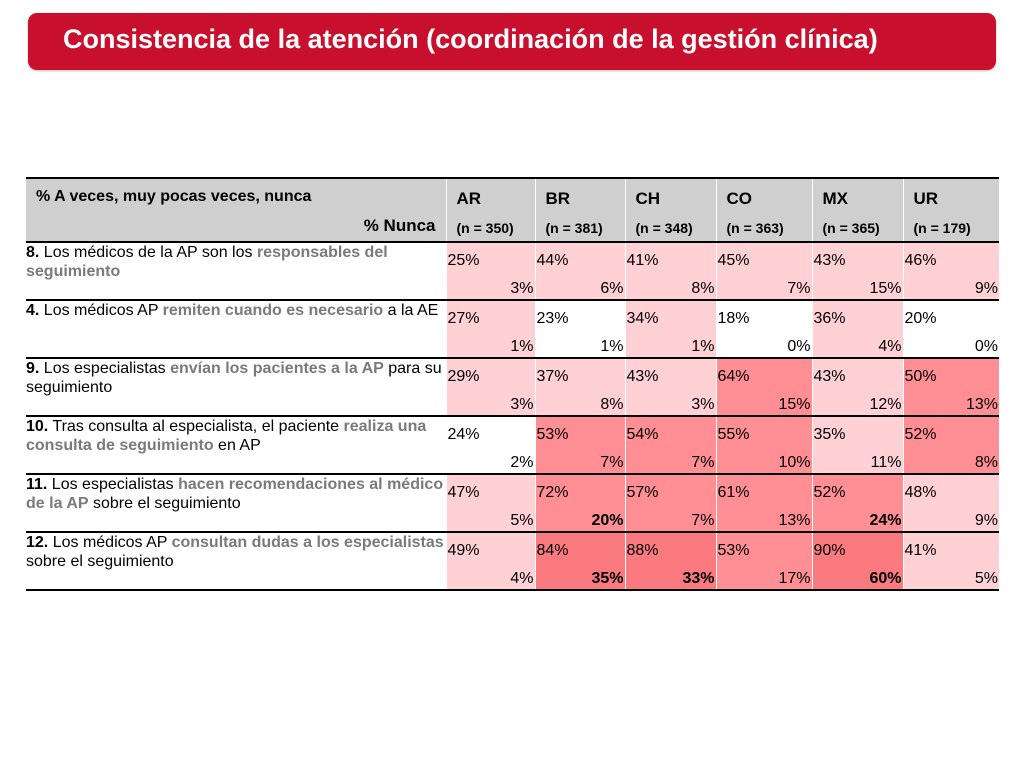 Image resolution: width=1024 pixels, height=768 pixels. What do you see at coordinates (463, 550) in the screenshot?
I see `pct-sometimes-never: 49%` at bounding box center [463, 550].